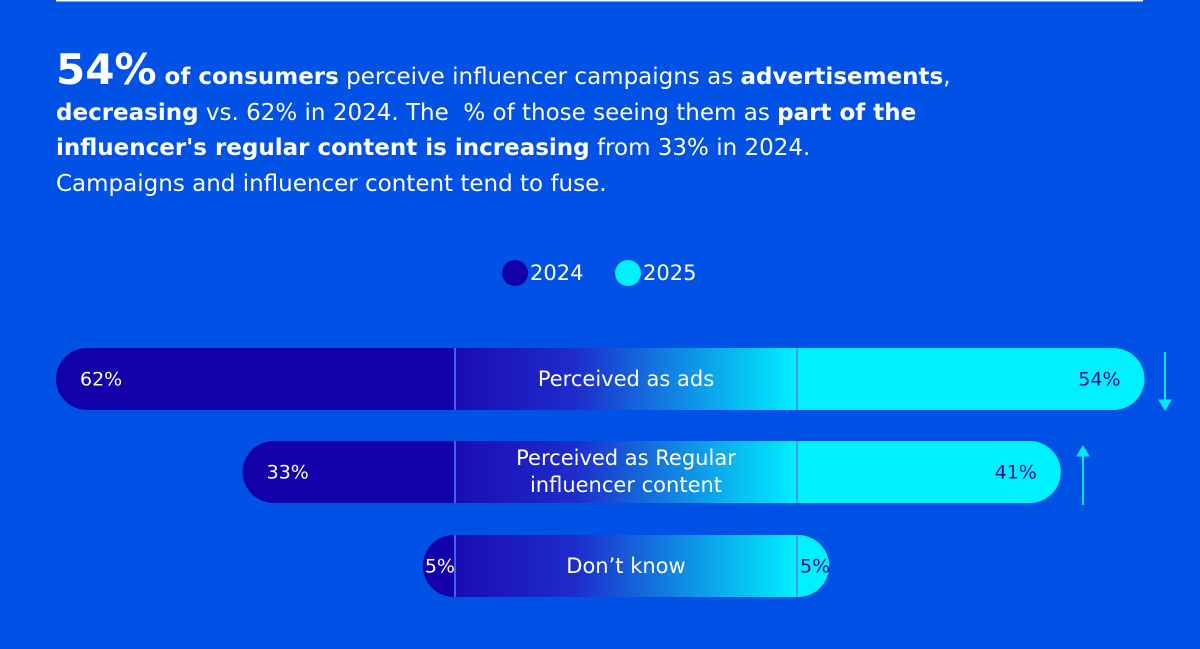  What do you see at coordinates (1016, 473) in the screenshot?
I see `value-label: 41%` at bounding box center [1016, 473].